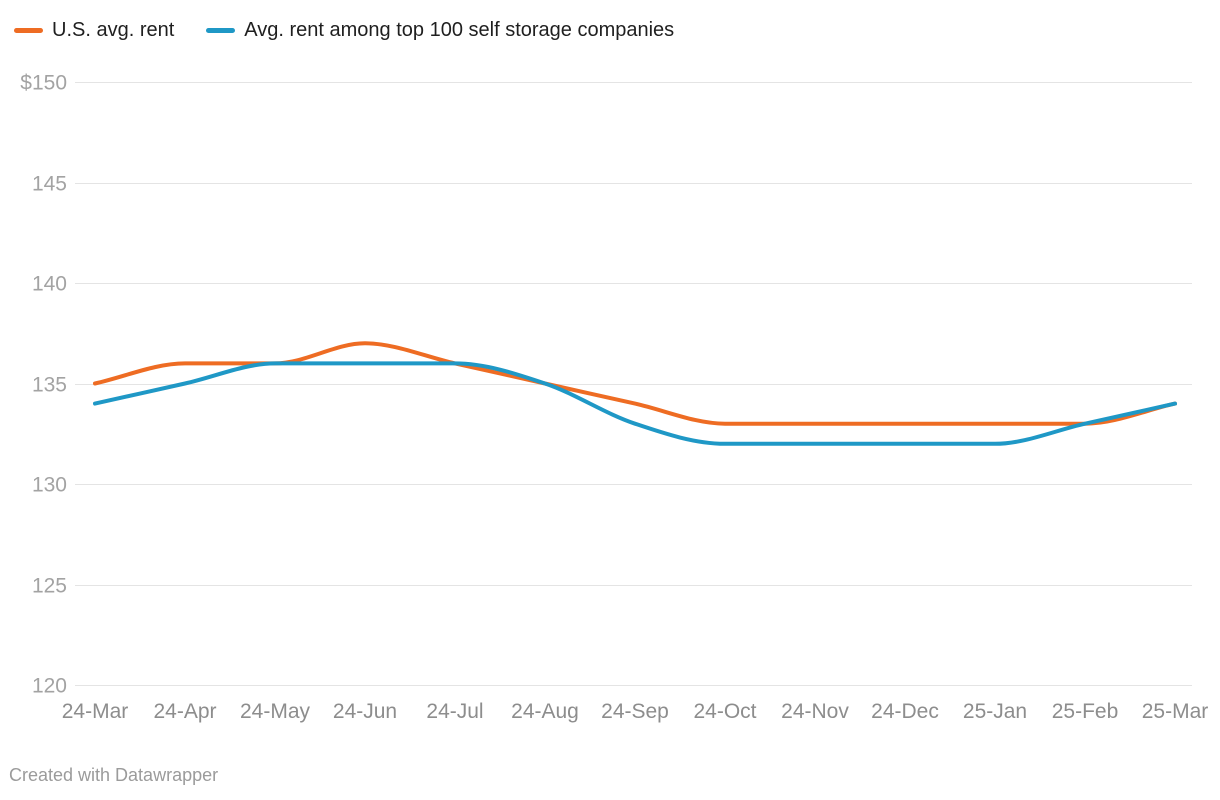 This screenshot has width=1220, height=800. I want to click on y-axis-tick-label: 125, so click(49, 586).